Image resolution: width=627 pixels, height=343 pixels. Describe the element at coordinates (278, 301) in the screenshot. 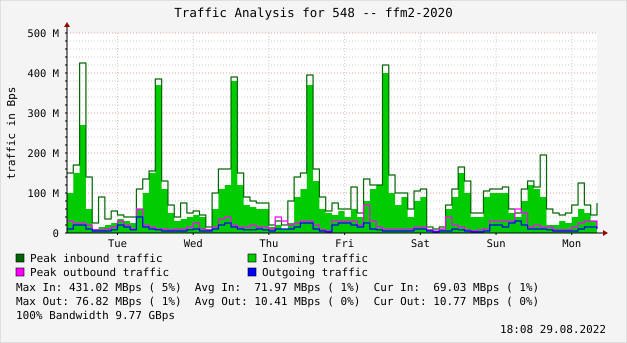

I see `text: Max Out: 76.82 MBps ( 1%) Avg Out: 10.41 MBps ( 0%) Cur Out: 10.77 MBps ( 0%)` at that location.